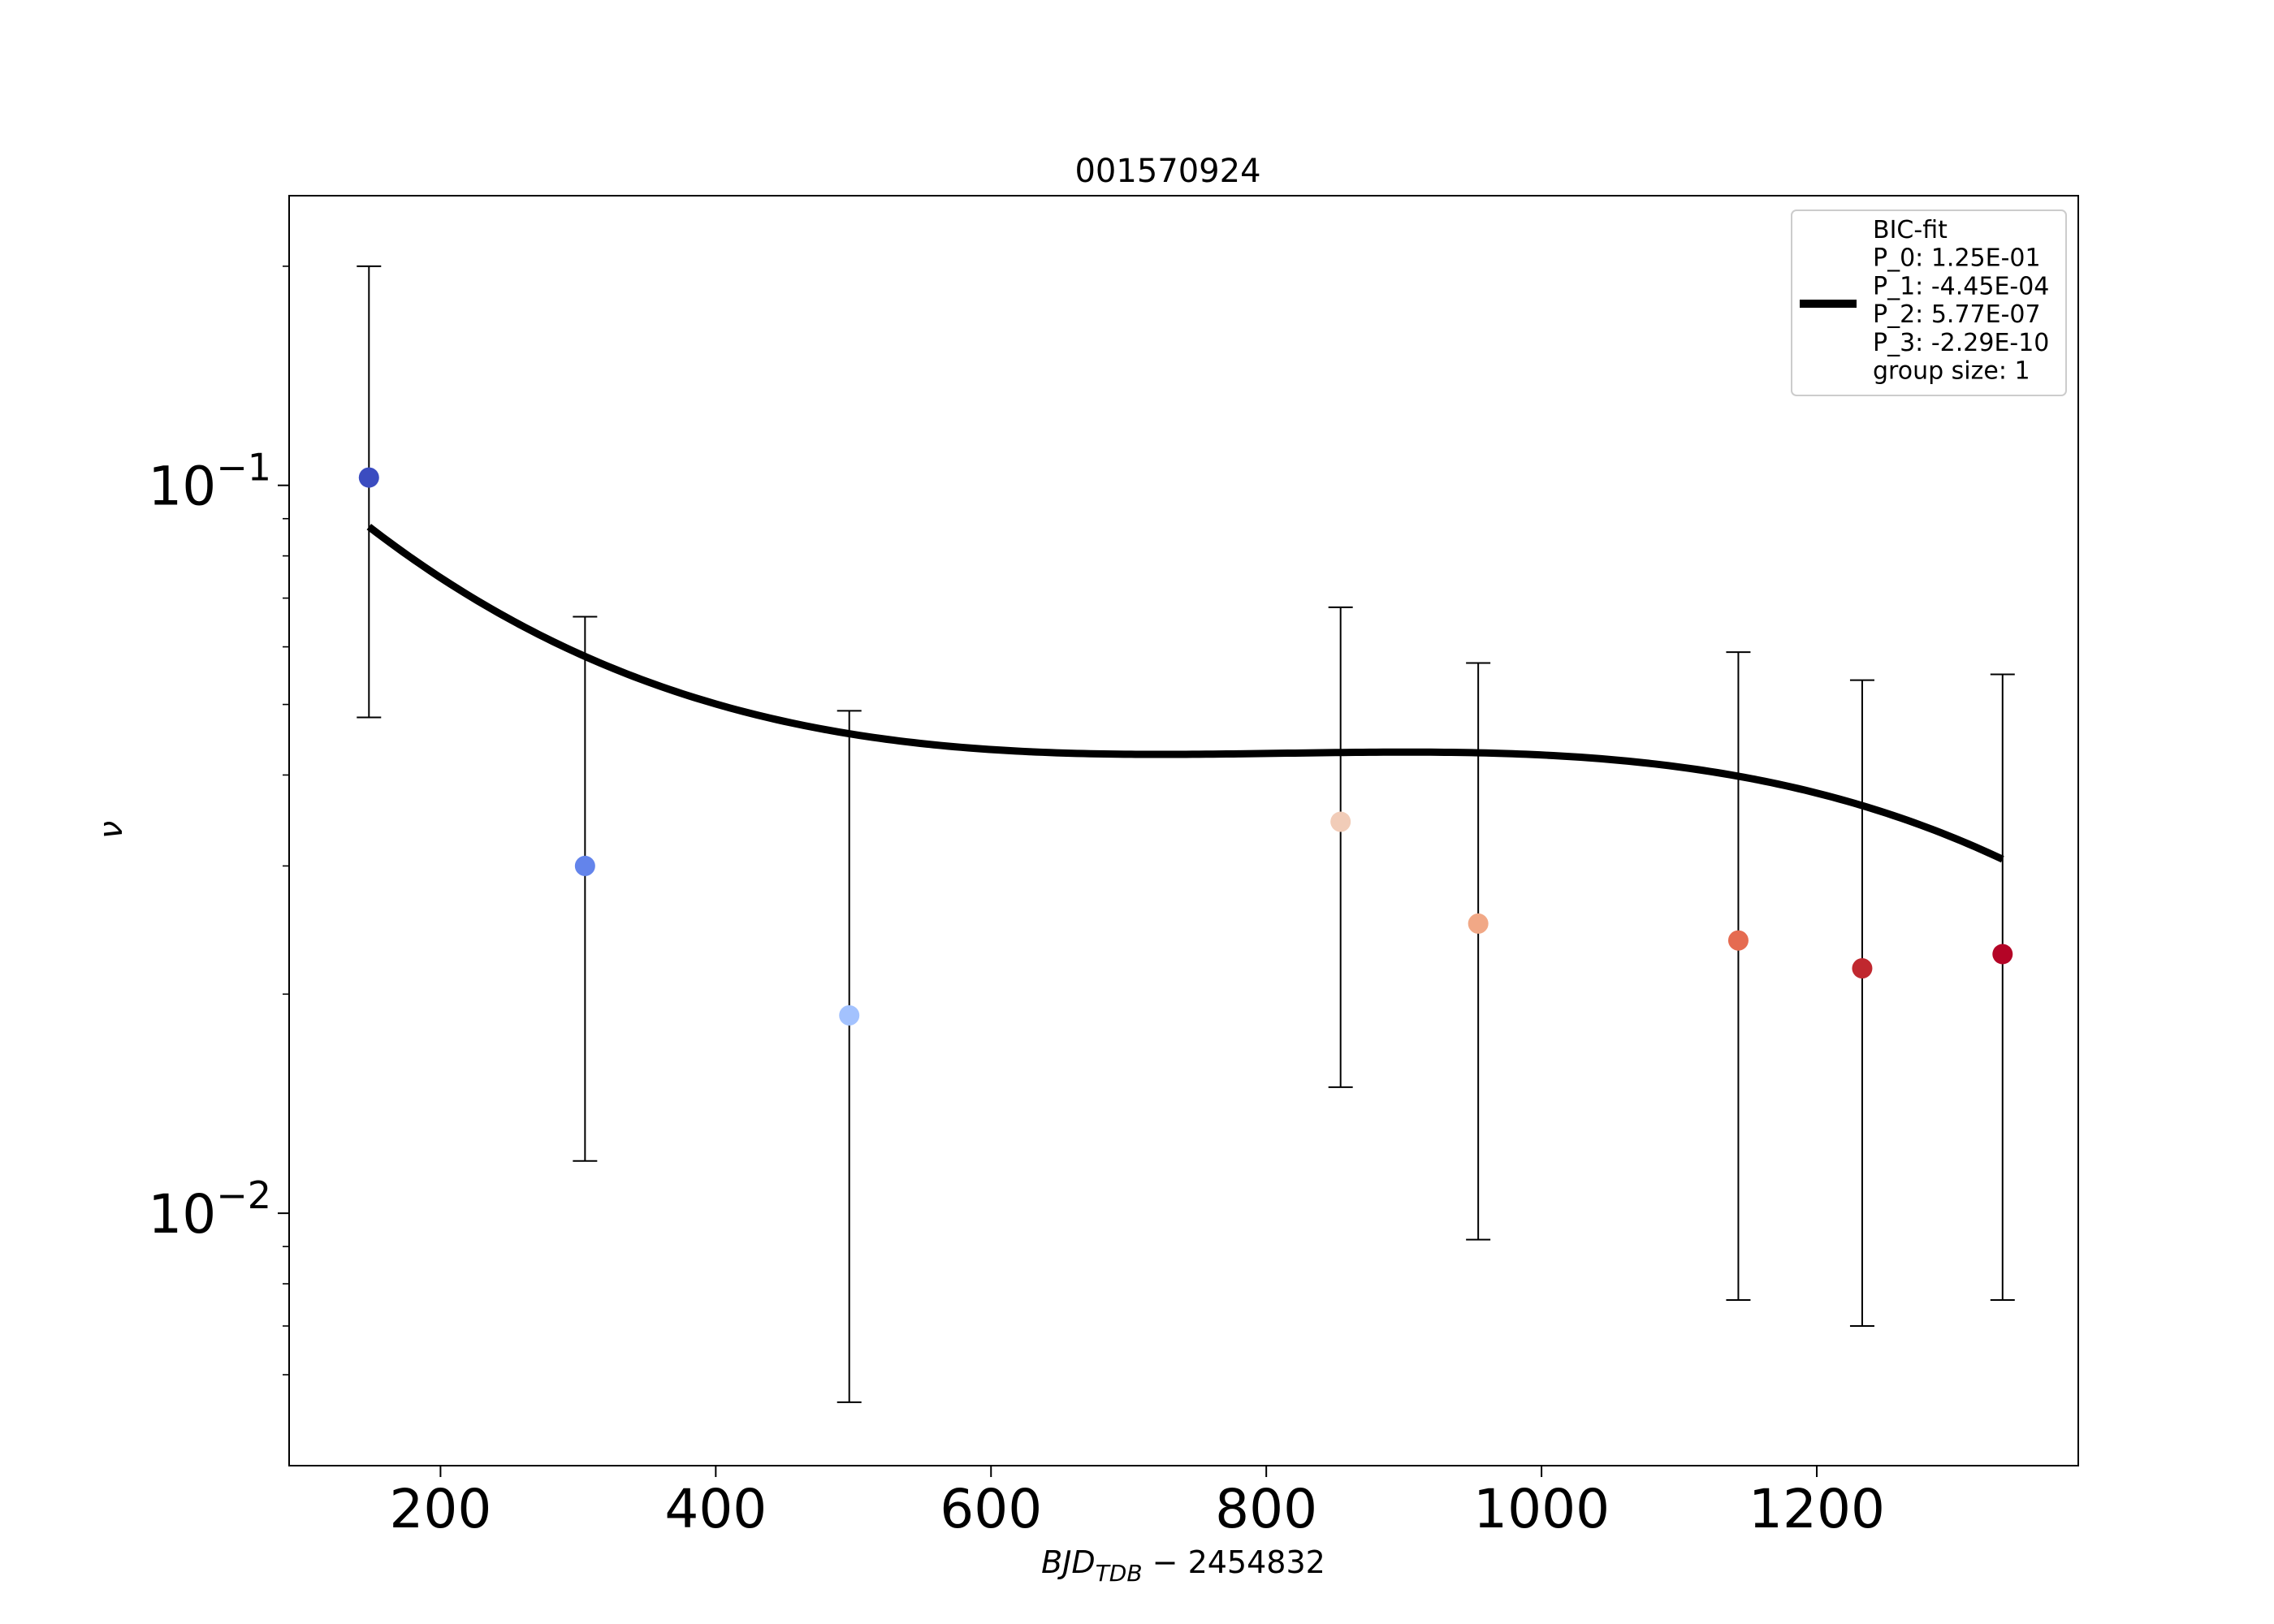 This screenshot has width=2274, height=1624. What do you see at coordinates (1957, 259) in the screenshot?
I see `legend-entry: P_0: 1.25E-01` at bounding box center [1957, 259].